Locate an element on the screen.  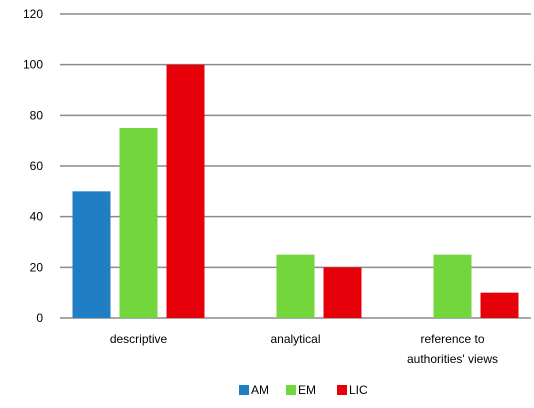
legend: AM EM LIC is located at coordinates (303, 390).